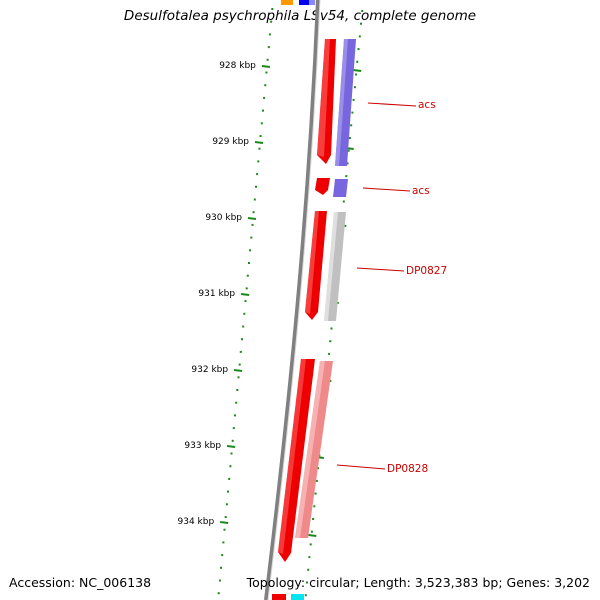 This screenshot has height=600, width=600. Describe the element at coordinates (279, 597) in the screenshot. I see `gene-bottom-red` at that location.